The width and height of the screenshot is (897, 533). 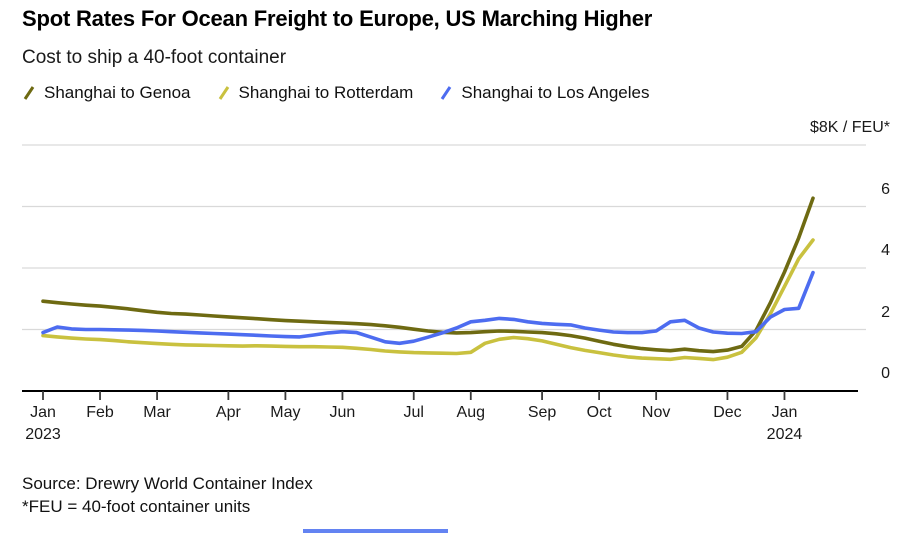 I want to click on legend-item-shanghai-to-genoa: Shanghai to Genoa, so click(x=106, y=93).